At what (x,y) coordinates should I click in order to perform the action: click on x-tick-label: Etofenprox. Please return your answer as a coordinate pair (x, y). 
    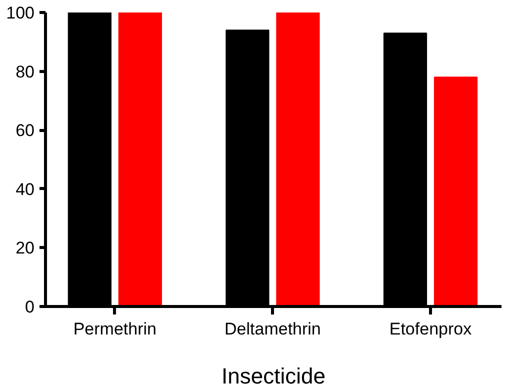
    Looking at the image, I should click on (430, 329).